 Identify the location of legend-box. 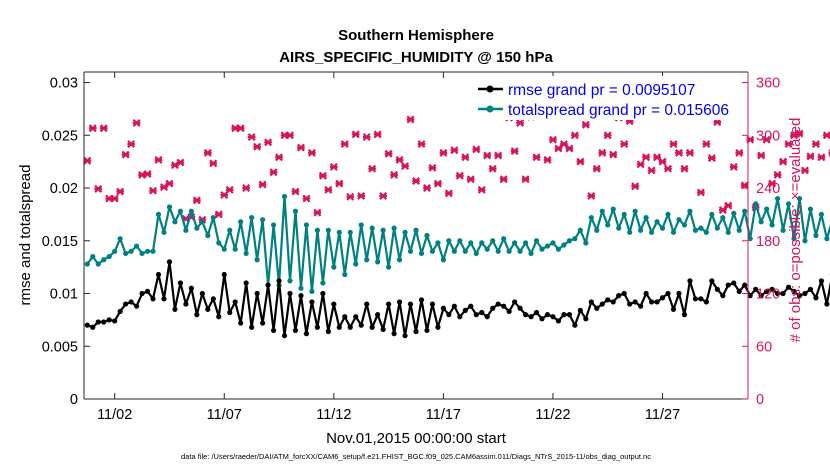
(607, 98).